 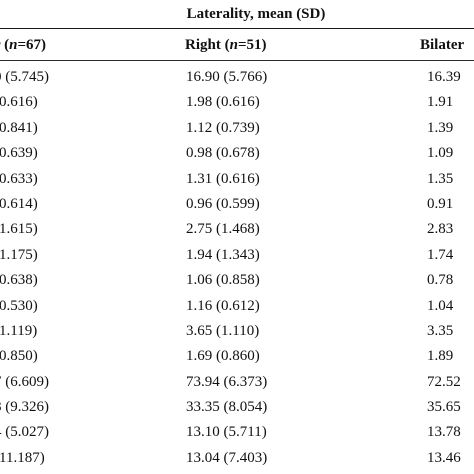 I want to click on table-row: (0.841) 1.12 (0.739) 1.39, so click(x=237, y=131).